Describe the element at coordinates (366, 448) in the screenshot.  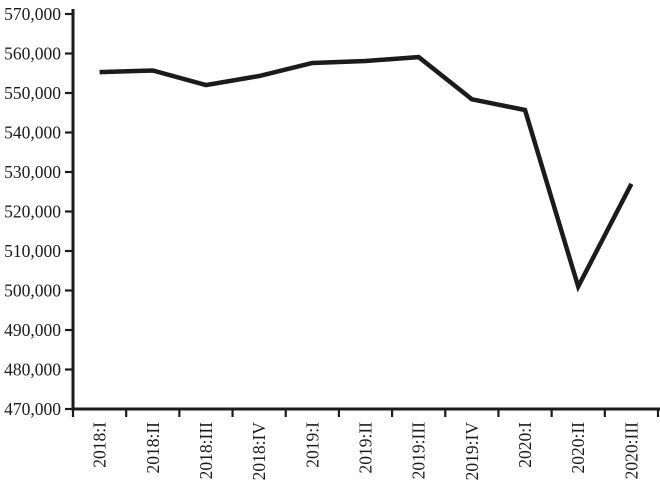
I see `x-tick-label: 2019:II` at that location.